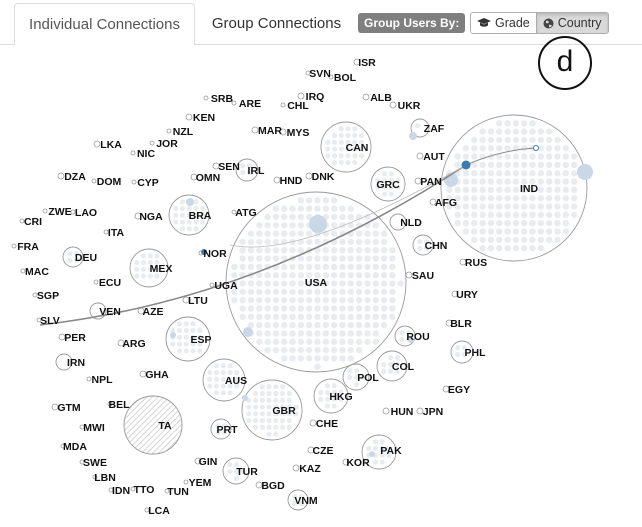  I want to click on country-circle-ury, so click(455, 294).